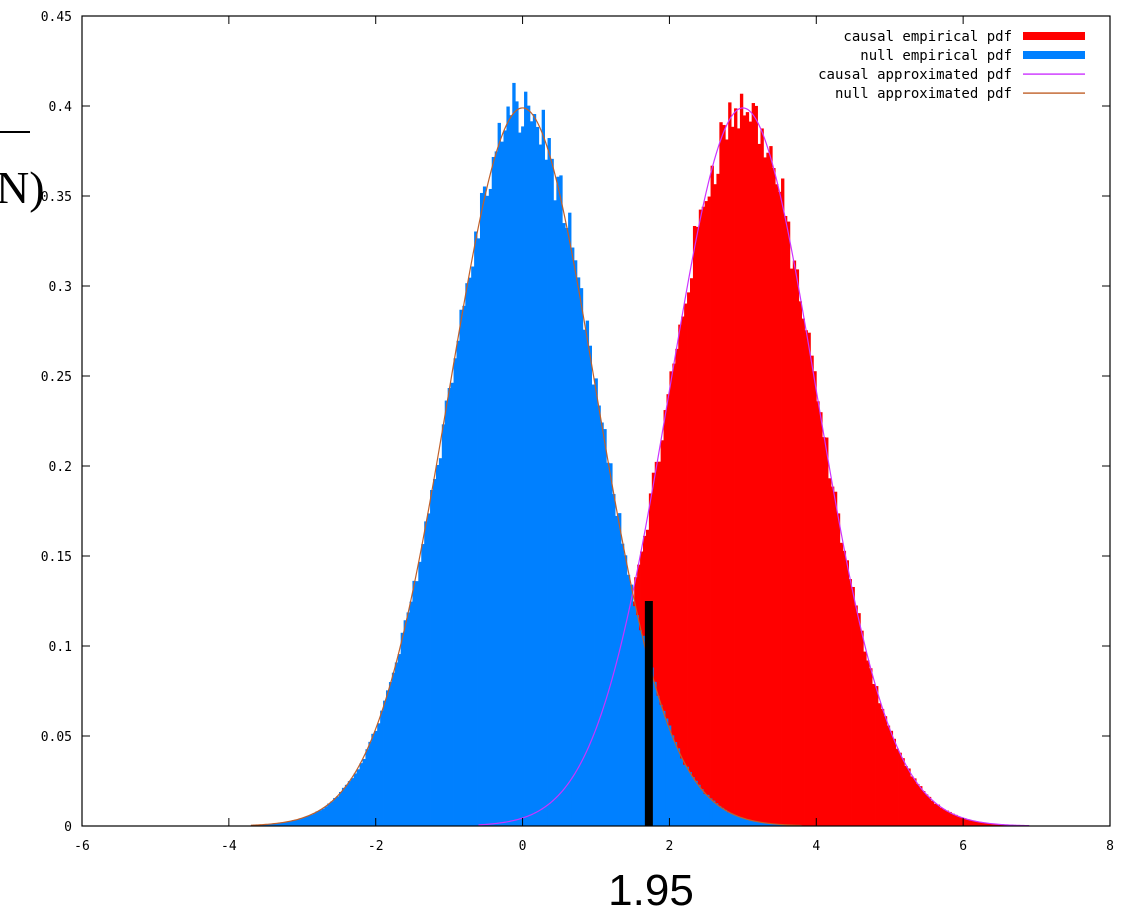  I want to click on ylabel-fragment: N), so click(22, 187).